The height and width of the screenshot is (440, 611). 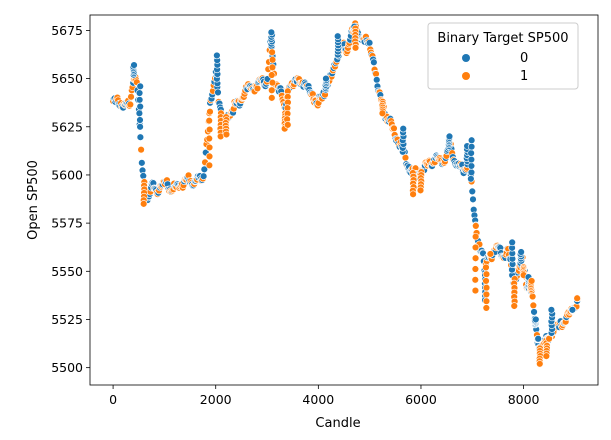 I want to click on x-axis-ticks: 0 2000 4000 6000 8000, so click(x=324, y=396).